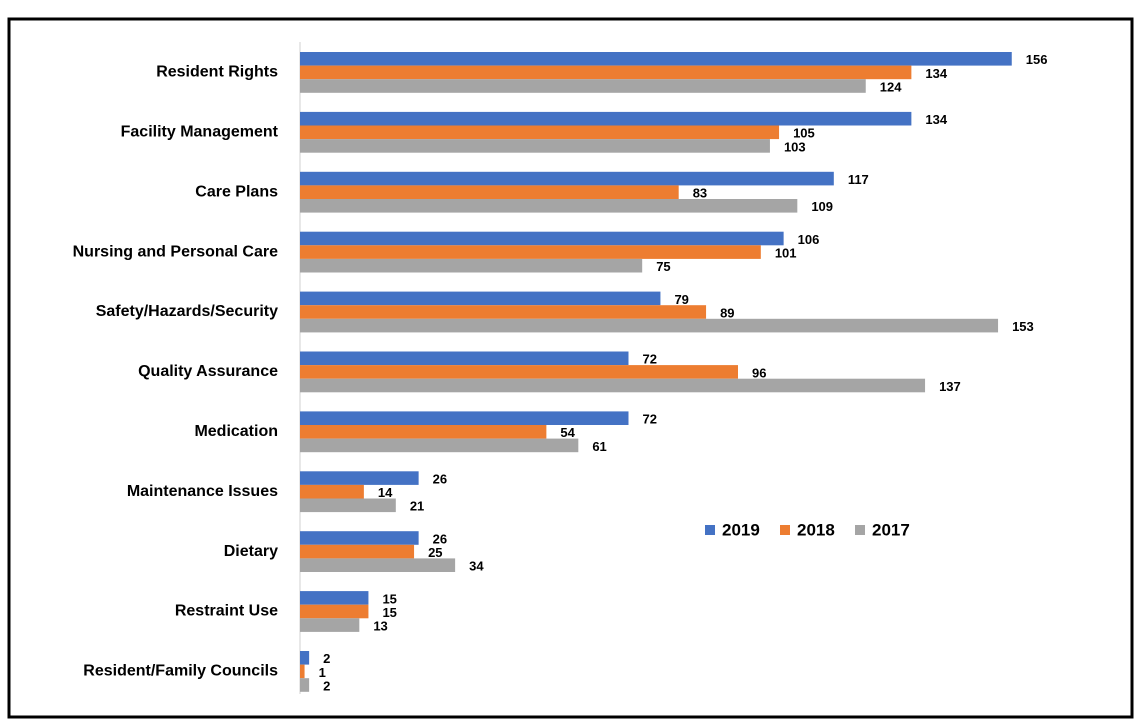  Describe the element at coordinates (1023, 326) in the screenshot. I see `value-label: 153` at that location.